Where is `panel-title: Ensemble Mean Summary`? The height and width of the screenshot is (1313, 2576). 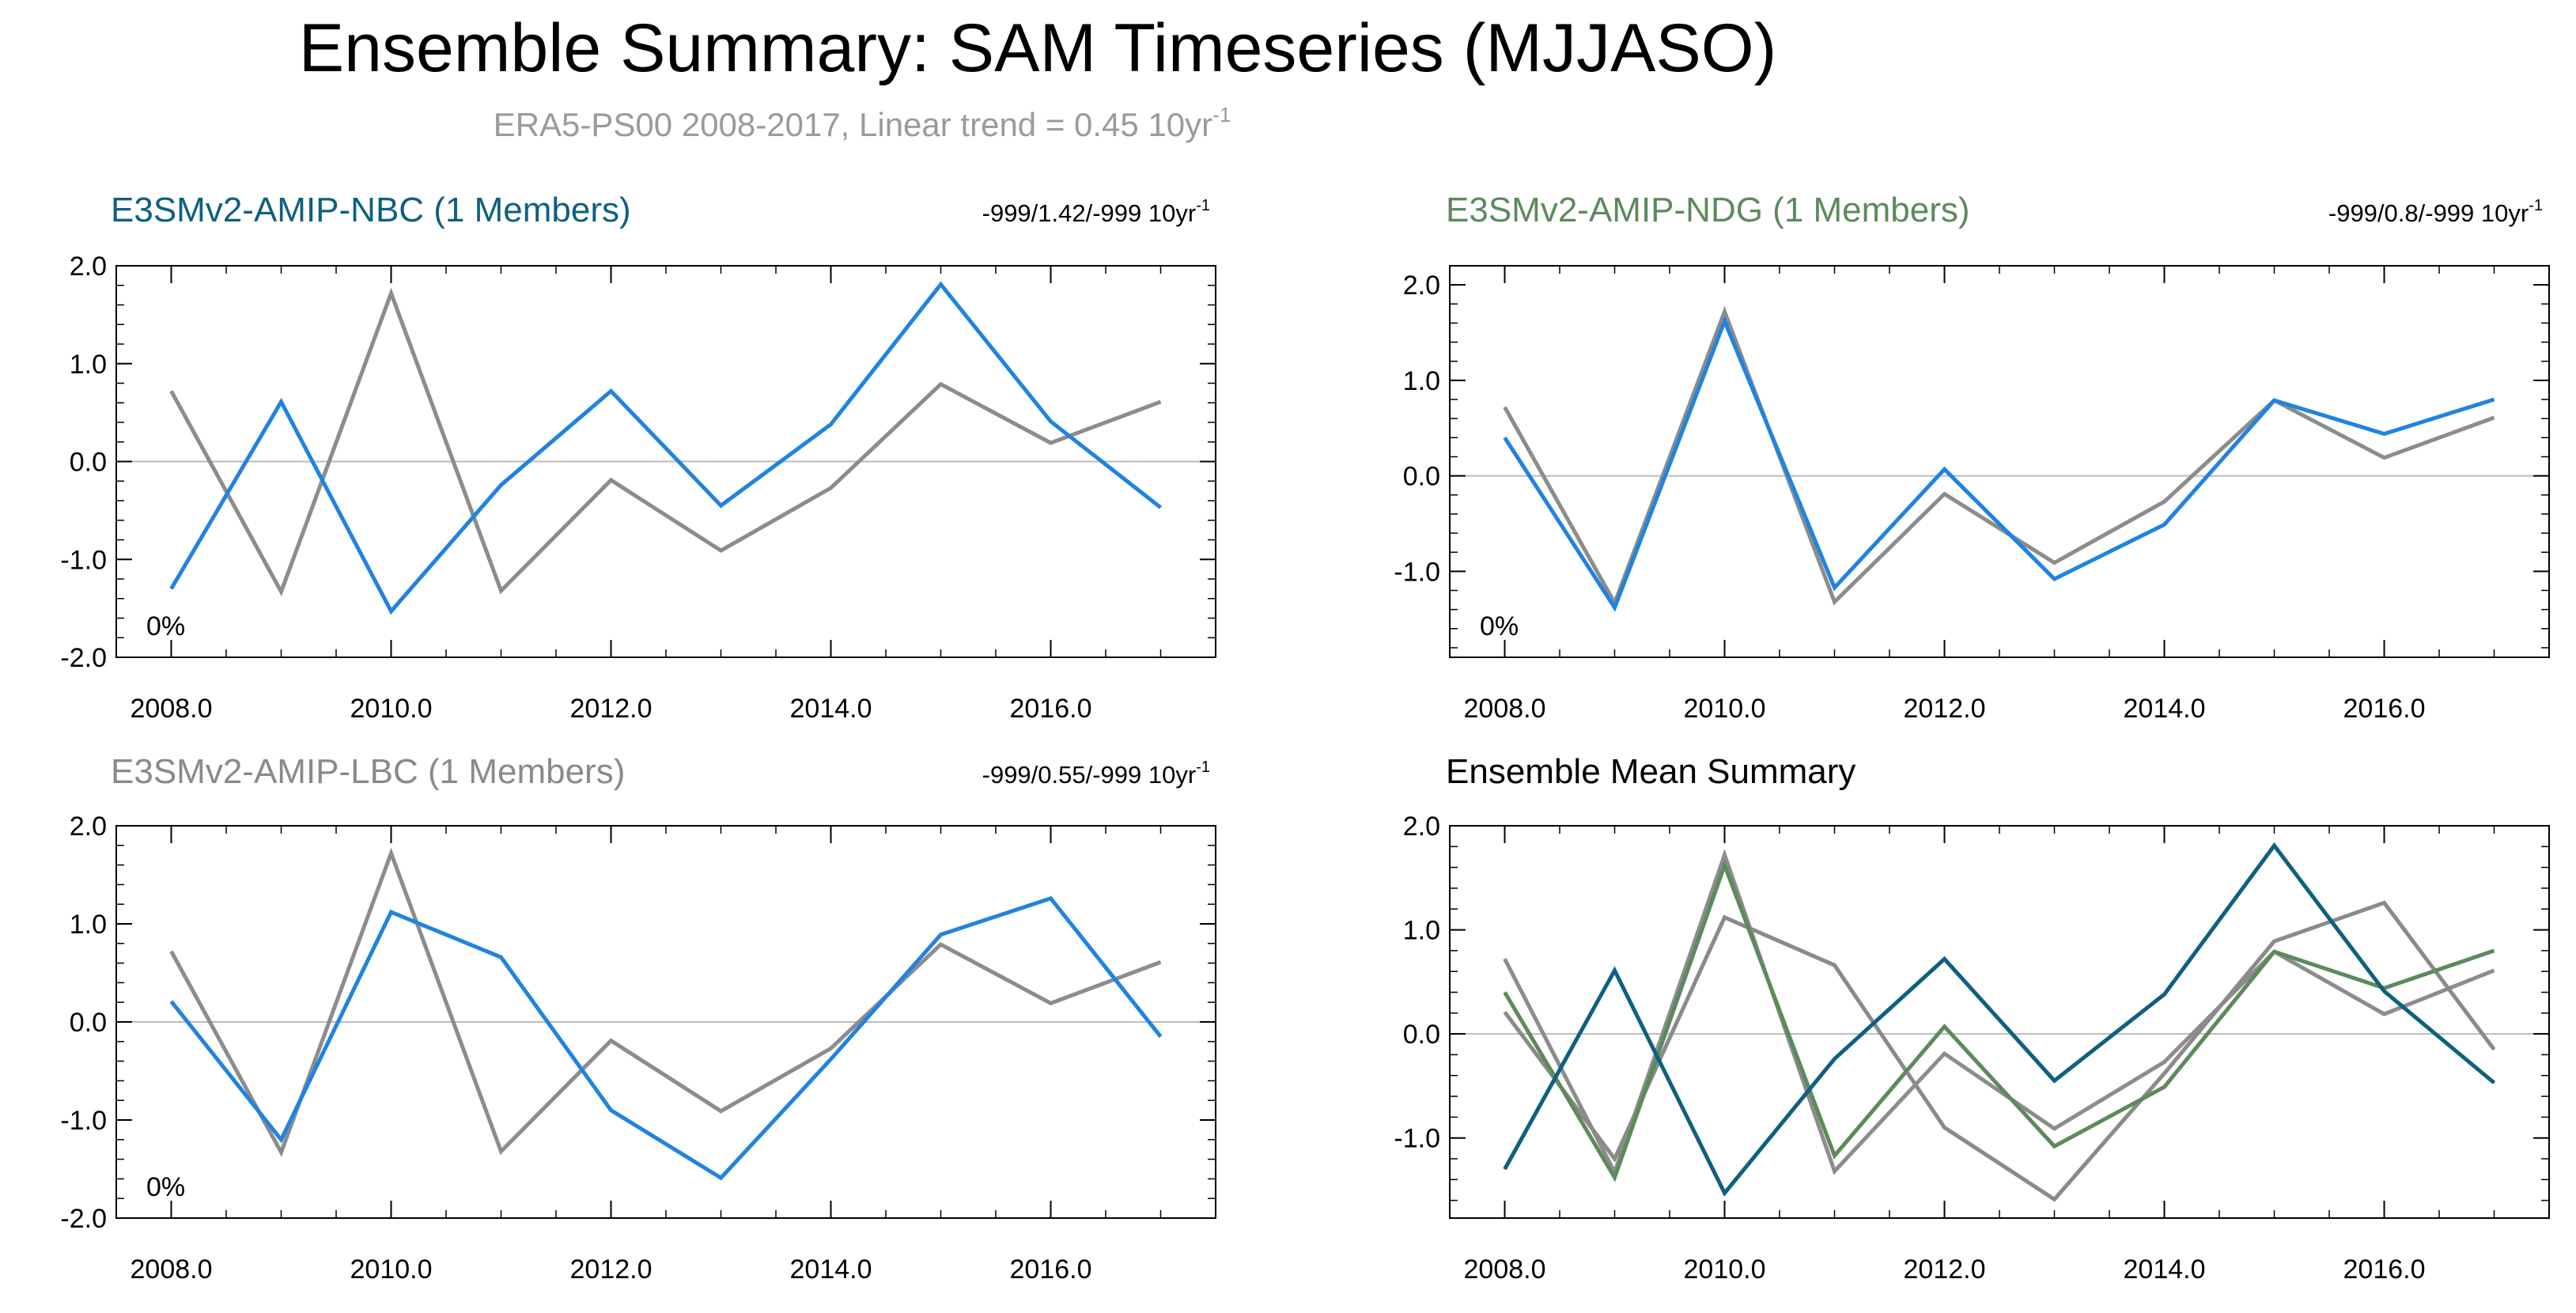 panel-title: Ensemble Mean Summary is located at coordinates (1650, 771).